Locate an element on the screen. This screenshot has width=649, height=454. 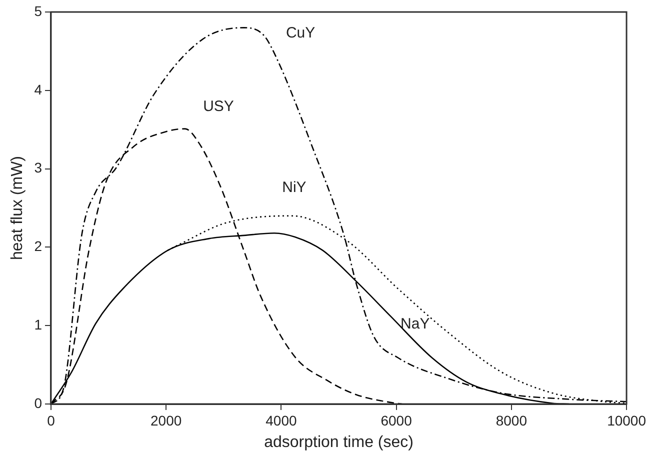
x-tick-label: 0 is located at coordinates (51, 420).